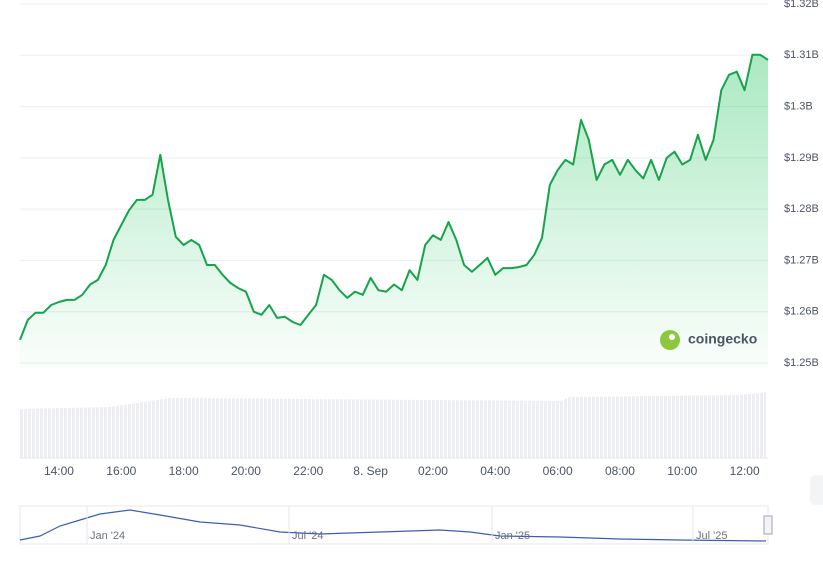 Image resolution: width=823 pixels, height=565 pixels. Describe the element at coordinates (370, 471) in the screenshot. I see `x-tick-label: 8. Sep` at that location.